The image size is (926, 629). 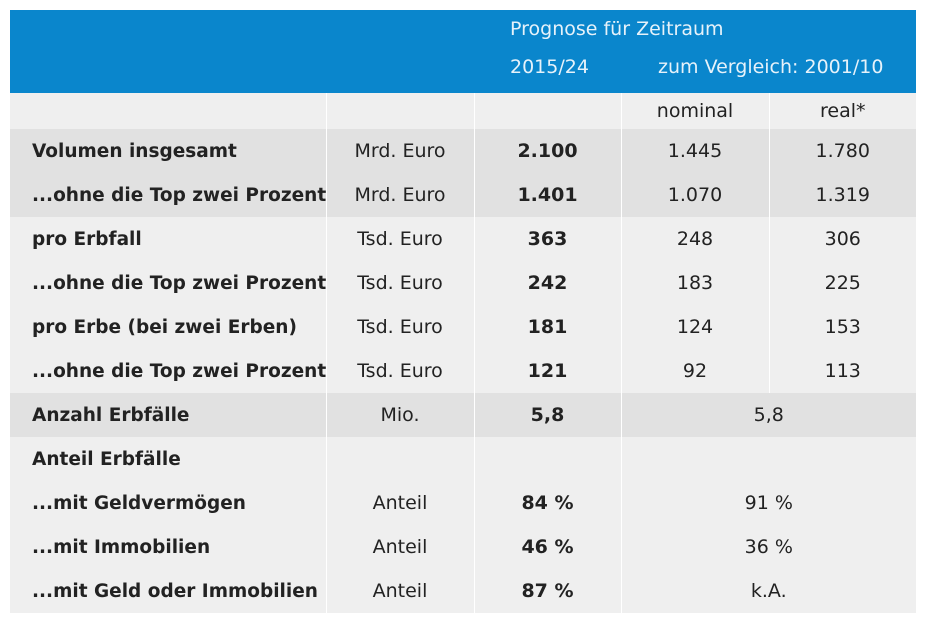 What do you see at coordinates (168, 503) in the screenshot?
I see `row-label: ...mit Geldvermögen` at bounding box center [168, 503].